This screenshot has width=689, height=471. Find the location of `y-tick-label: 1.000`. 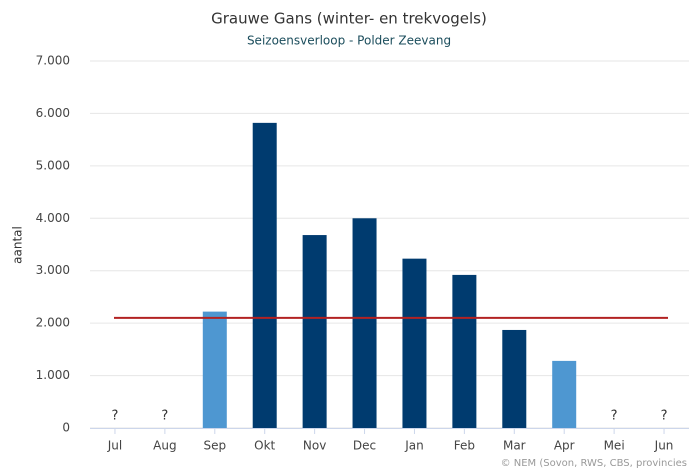

y-tick-label: 1.000 is located at coordinates (53, 375).